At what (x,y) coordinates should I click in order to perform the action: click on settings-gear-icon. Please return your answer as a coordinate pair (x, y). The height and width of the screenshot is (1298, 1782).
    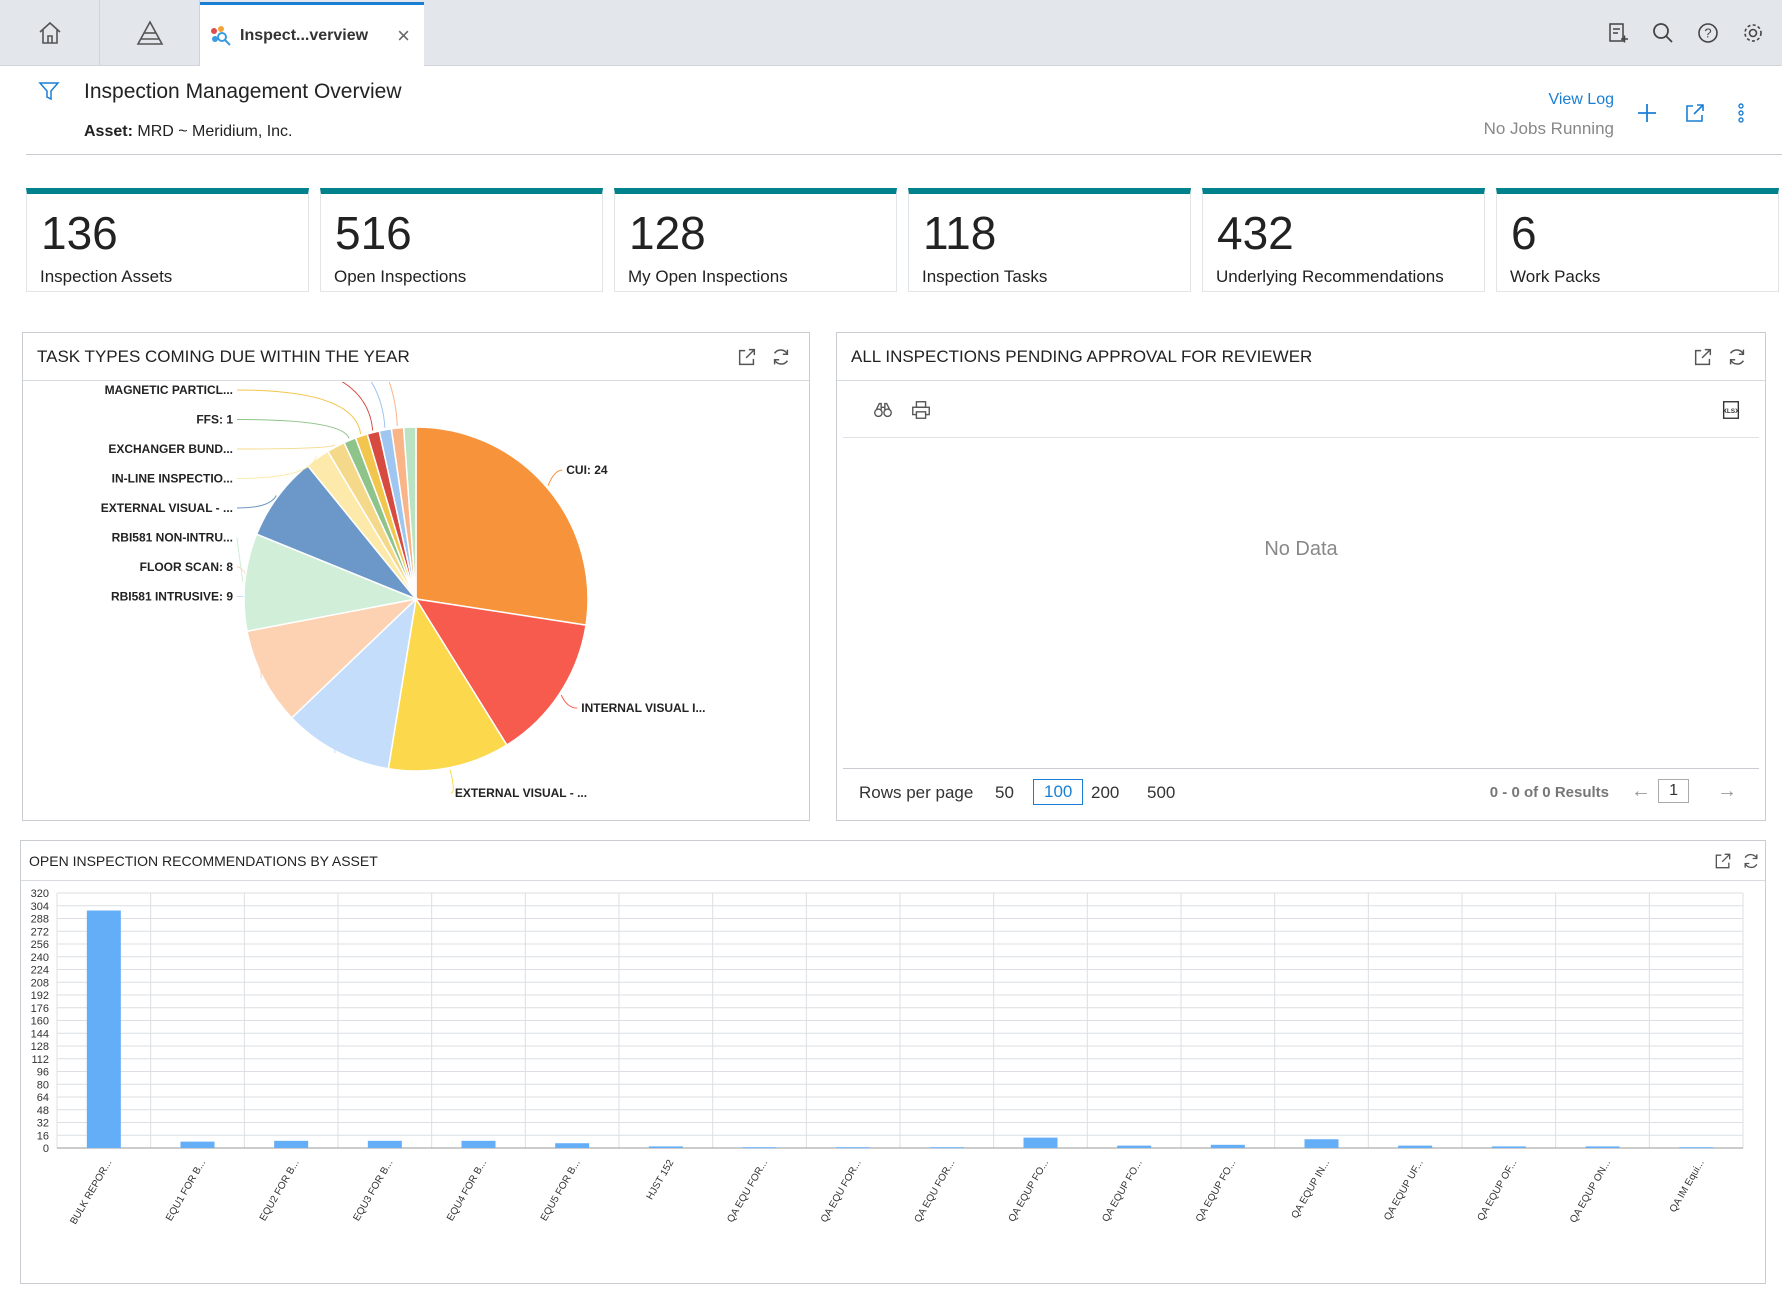
    Looking at the image, I should click on (1753, 33).